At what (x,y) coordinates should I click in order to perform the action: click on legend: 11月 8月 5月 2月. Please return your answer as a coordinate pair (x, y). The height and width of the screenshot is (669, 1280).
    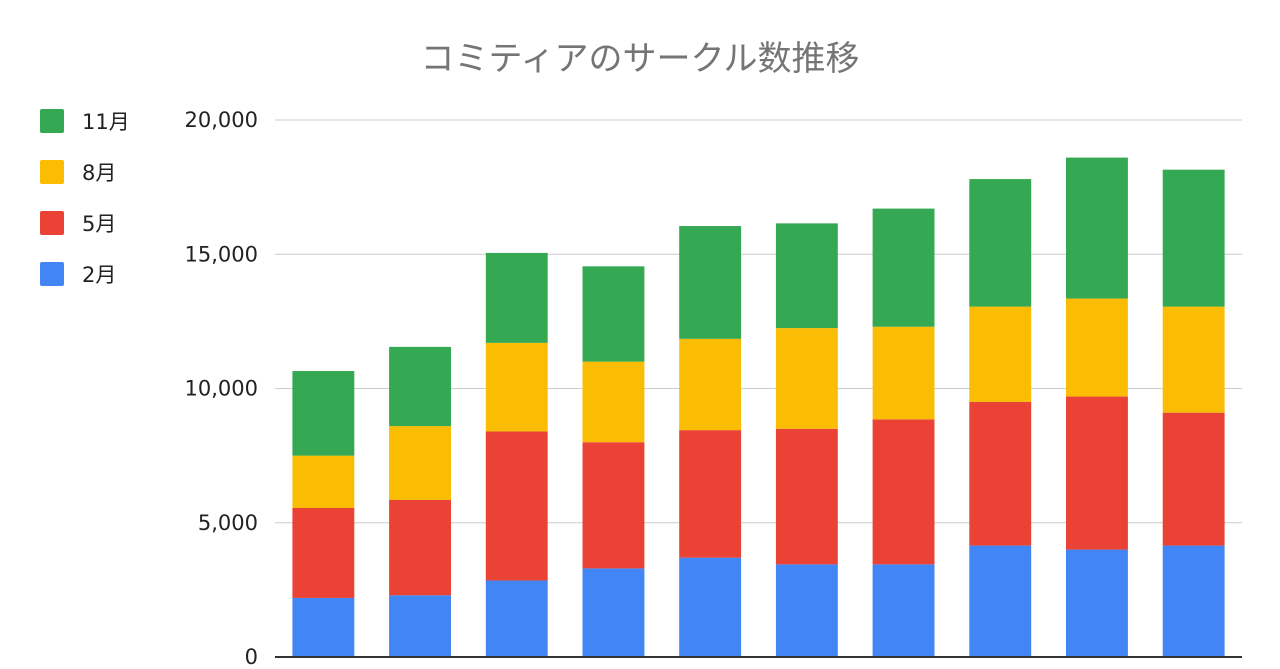
    Looking at the image, I should click on (85, 198).